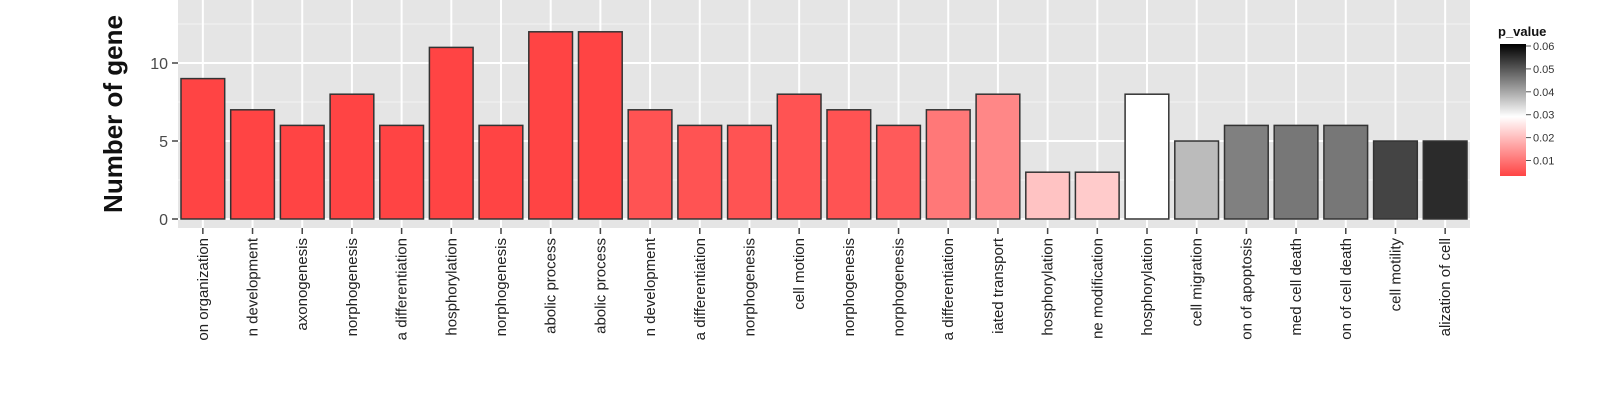 This screenshot has height=400, width=1600. Describe the element at coordinates (1396, 275) in the screenshot. I see `x-tick-label: cell motility` at that location.